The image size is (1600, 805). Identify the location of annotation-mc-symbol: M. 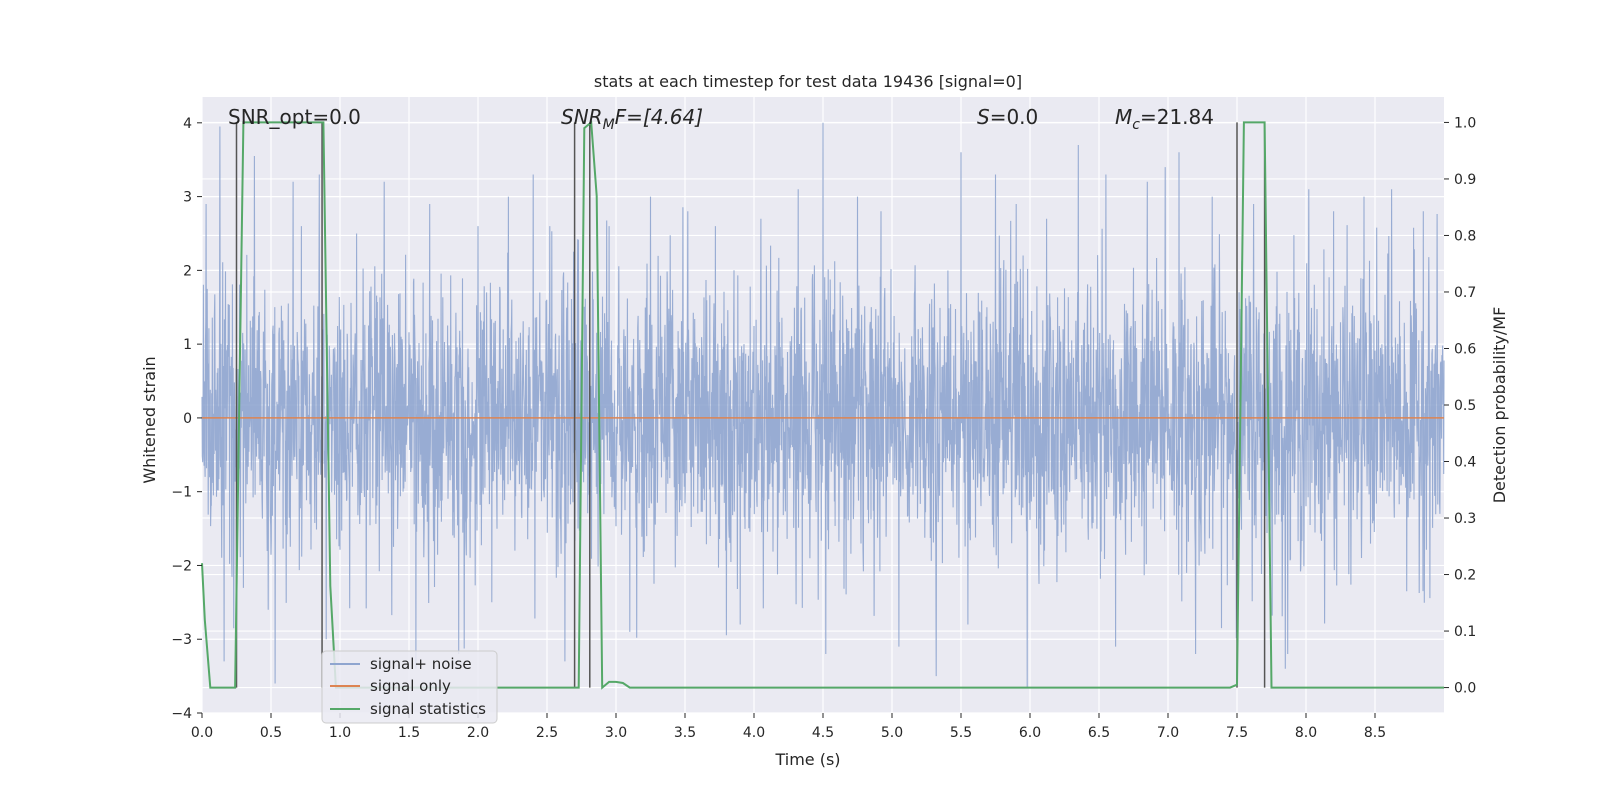
(1123, 117).